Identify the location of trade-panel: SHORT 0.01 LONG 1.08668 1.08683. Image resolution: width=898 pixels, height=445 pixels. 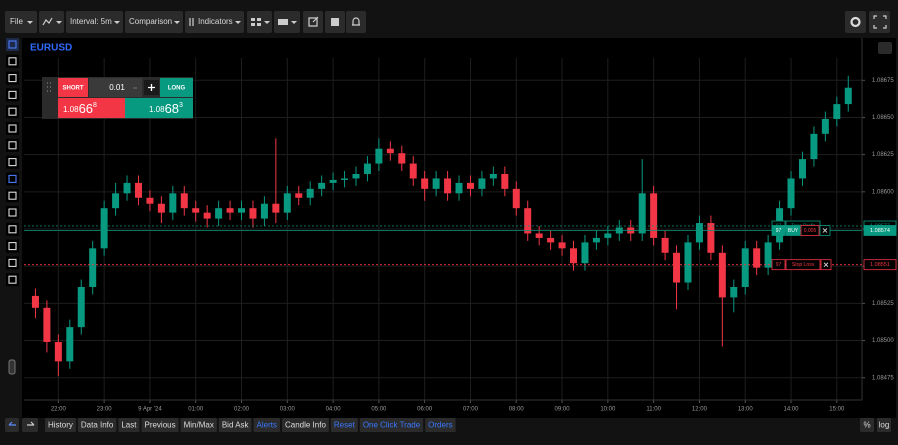
(117, 98).